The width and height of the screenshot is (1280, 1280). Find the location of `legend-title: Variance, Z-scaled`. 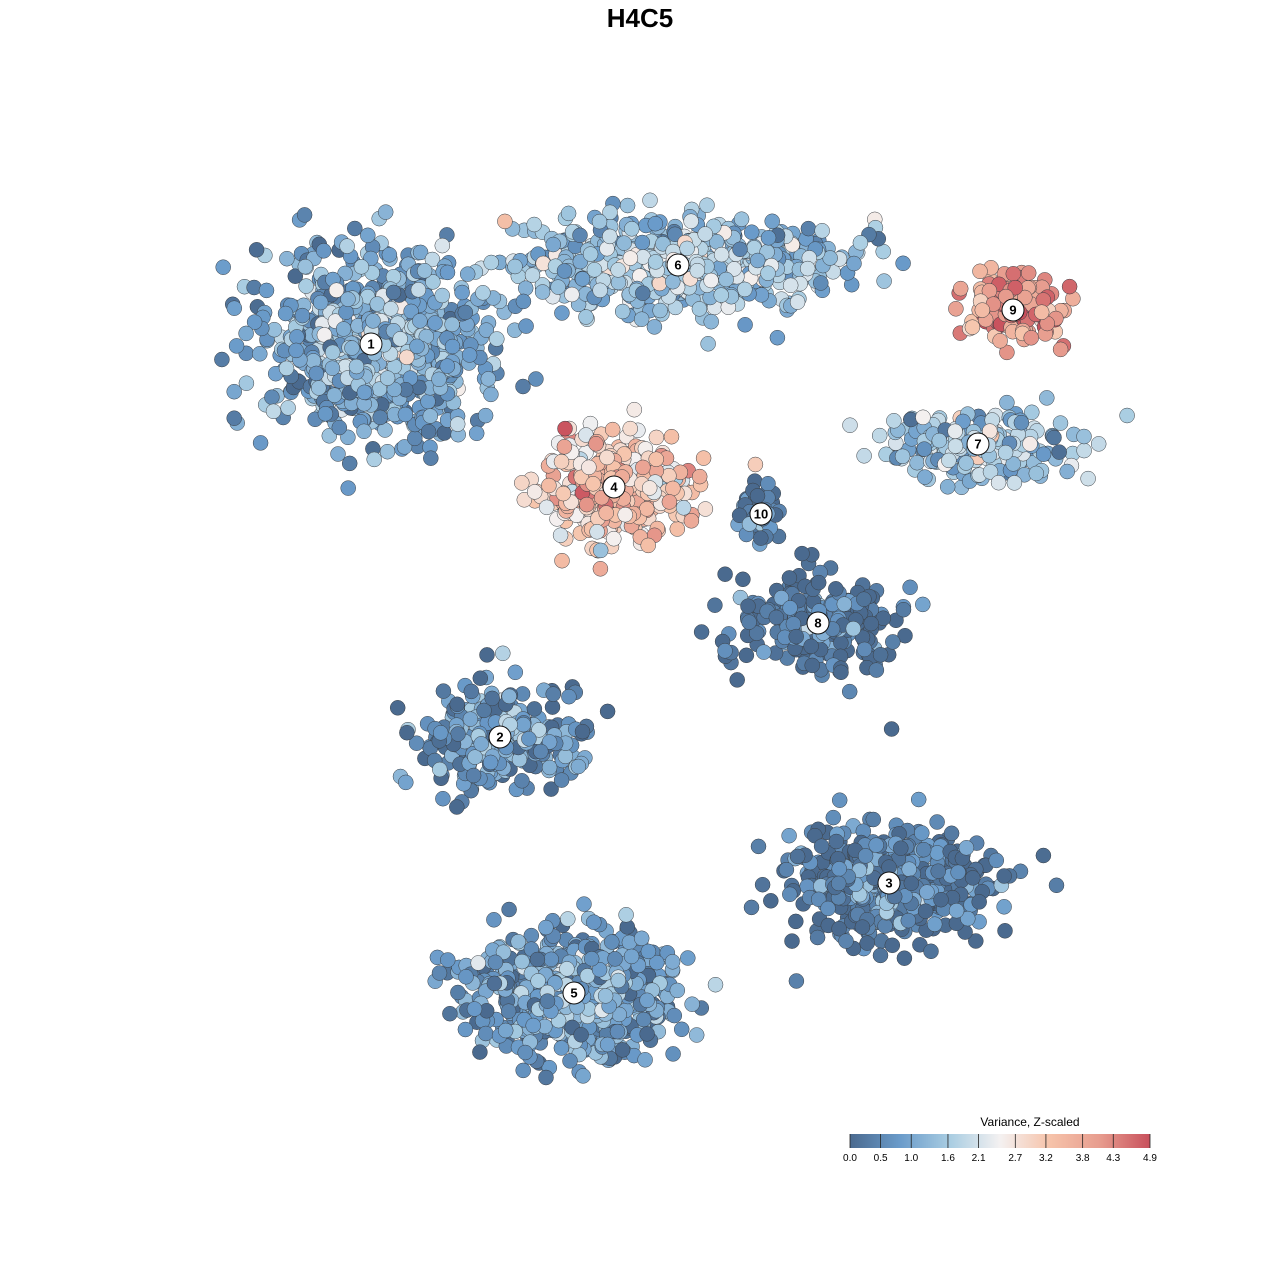

legend-title: Variance, Z-scaled is located at coordinates (1029, 1122).